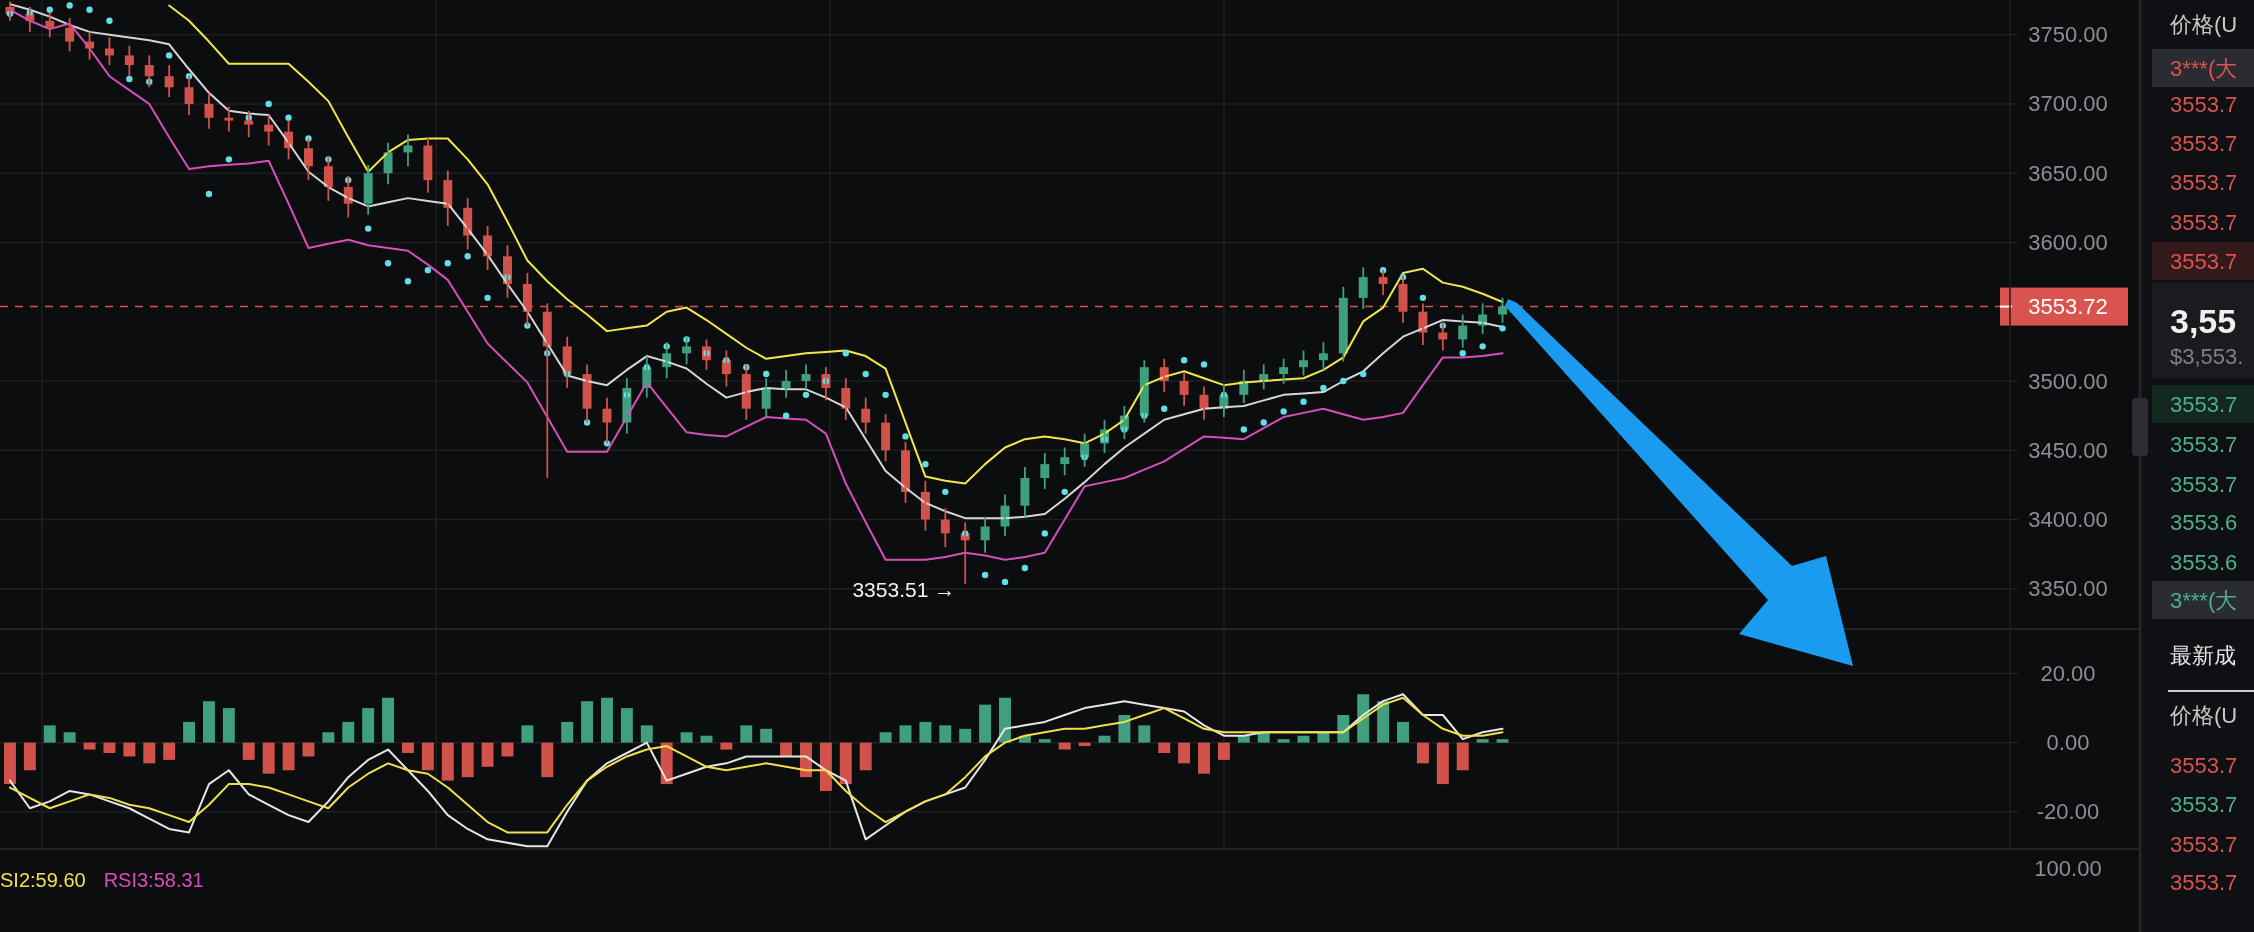 Image resolution: width=2254 pixels, height=932 pixels. I want to click on ref-line-label: 3553.72, so click(2068, 307).